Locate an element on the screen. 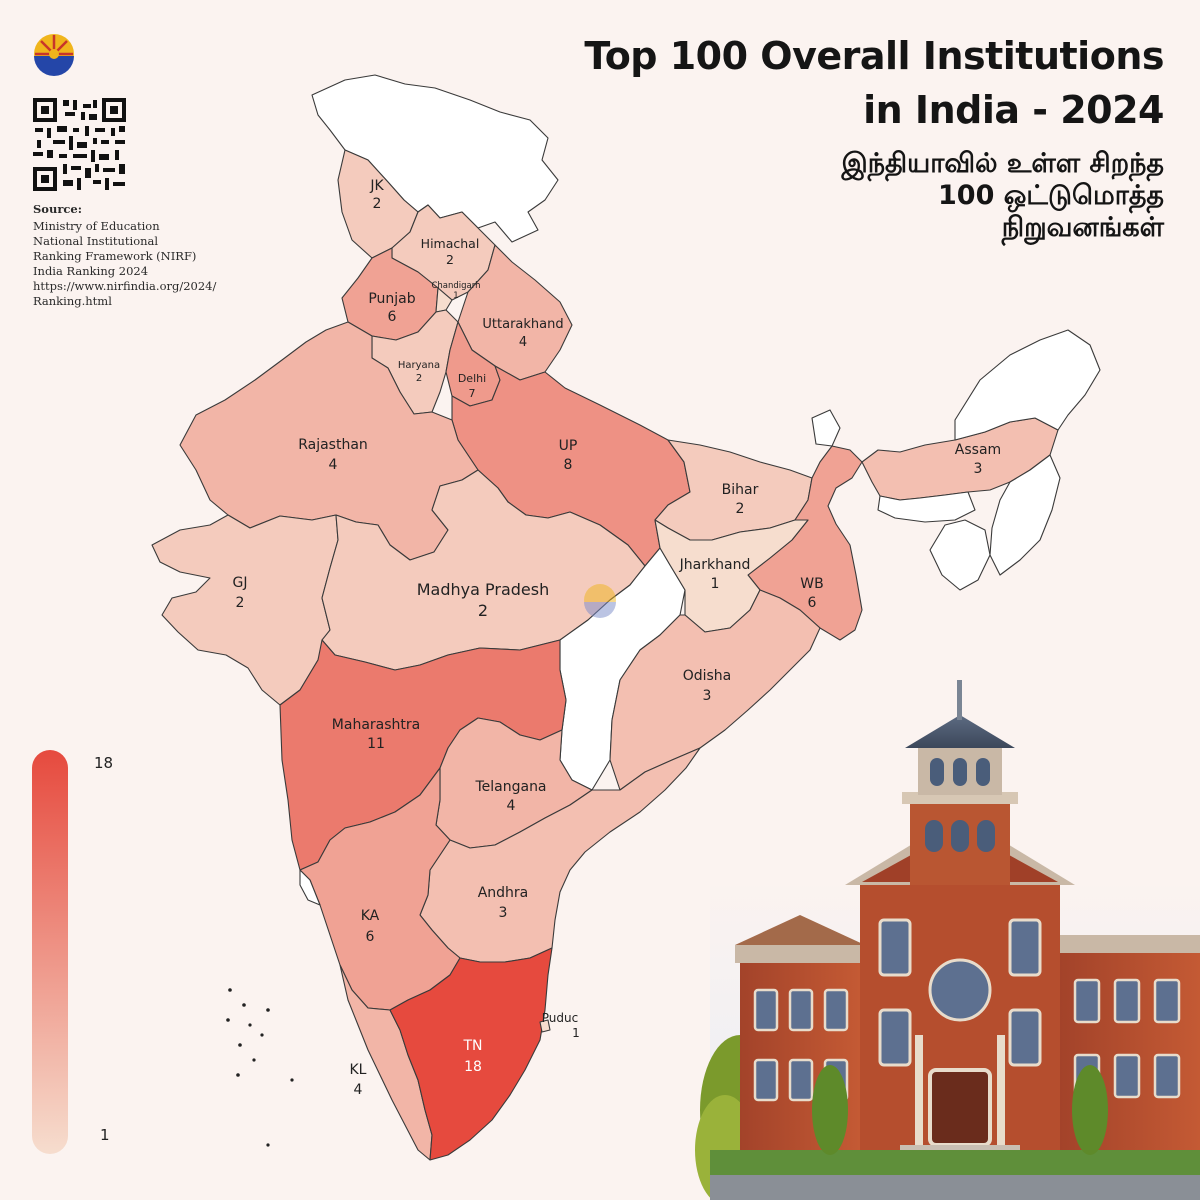  label-andhra-name: Andhra is located at coordinates (503, 893).